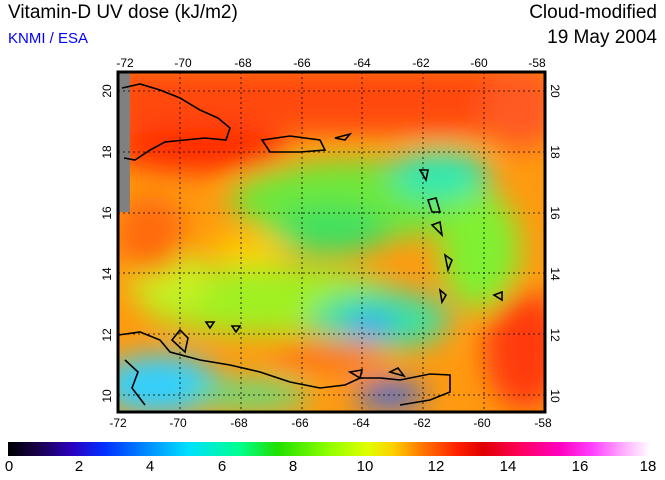 The width and height of the screenshot is (665, 480). I want to click on colorbar-label: 10, so click(365, 466).